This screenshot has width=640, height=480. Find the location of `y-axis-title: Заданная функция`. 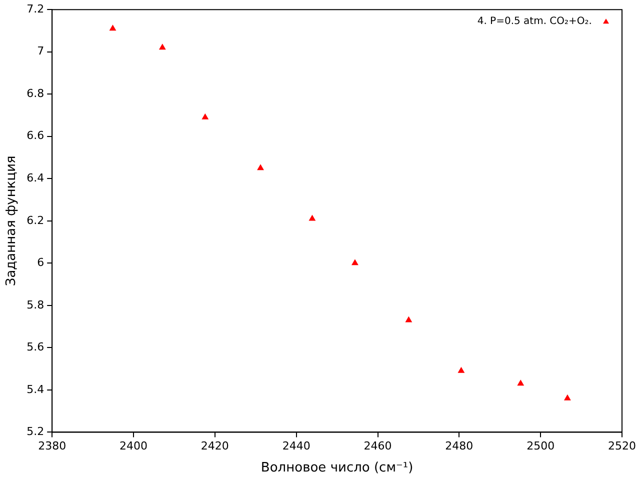

y-axis-title: Заданная функция is located at coordinates (12, 221).